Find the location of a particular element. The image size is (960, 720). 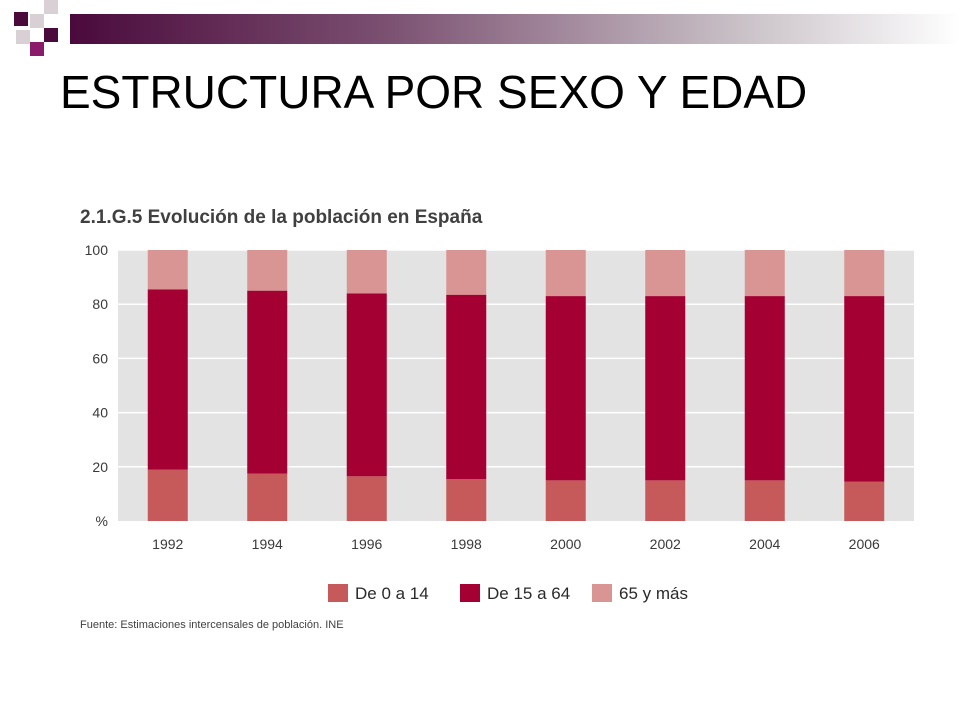

y-tick-label: 40 is located at coordinates (100, 413).